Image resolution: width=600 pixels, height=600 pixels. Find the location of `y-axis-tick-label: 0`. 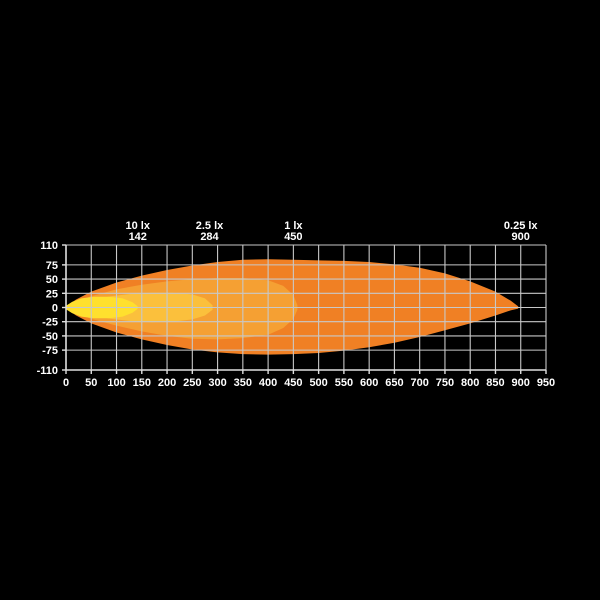

y-axis-tick-label: 0 is located at coordinates (55, 309).